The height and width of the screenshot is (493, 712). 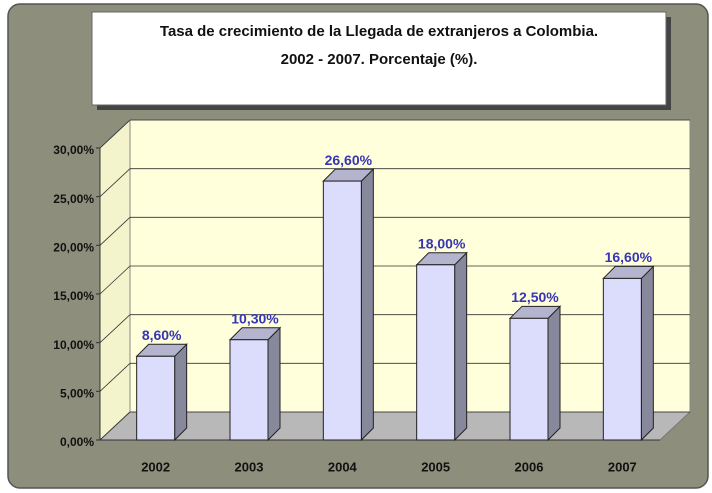 I want to click on x-tick-label: 2002, so click(x=155, y=466).